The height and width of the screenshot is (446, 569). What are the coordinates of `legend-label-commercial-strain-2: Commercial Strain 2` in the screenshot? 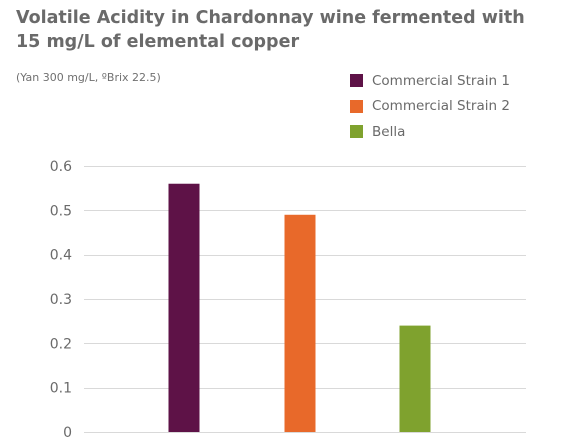 It's located at (441, 106).